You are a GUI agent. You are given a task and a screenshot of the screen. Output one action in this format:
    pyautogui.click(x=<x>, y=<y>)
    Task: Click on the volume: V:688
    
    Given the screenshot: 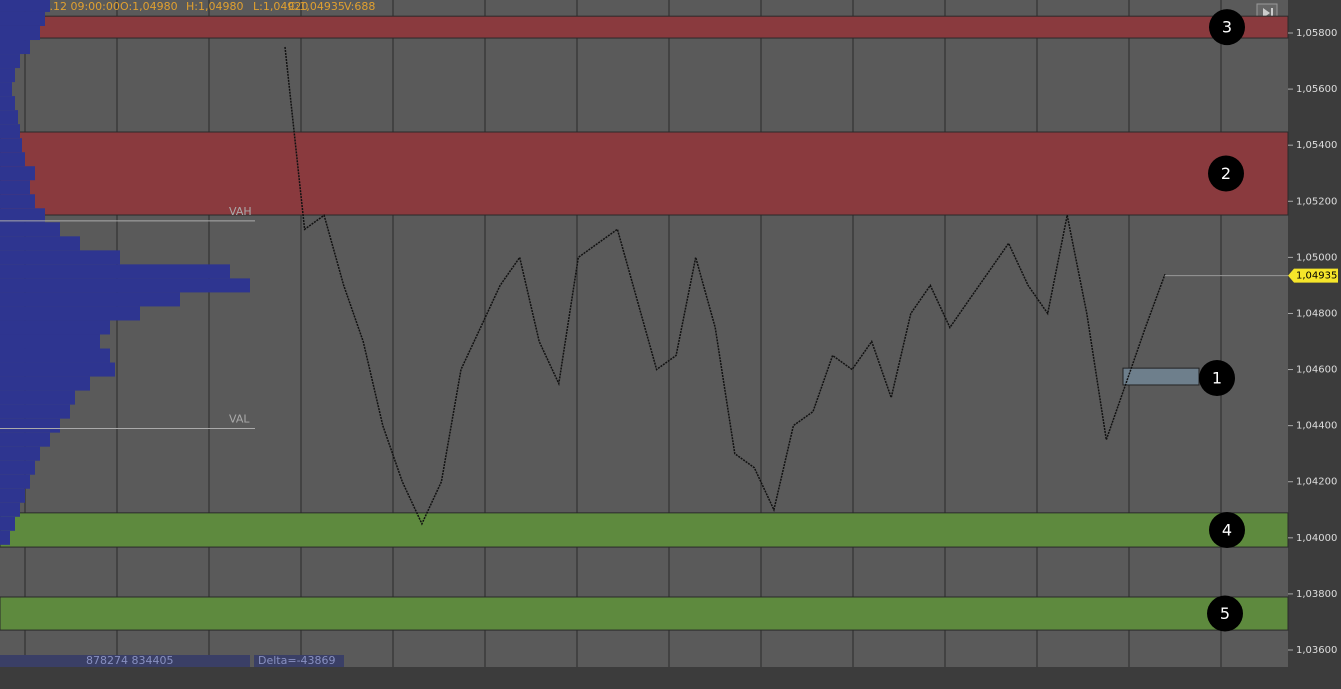 What is the action you would take?
    pyautogui.click(x=359, y=6)
    